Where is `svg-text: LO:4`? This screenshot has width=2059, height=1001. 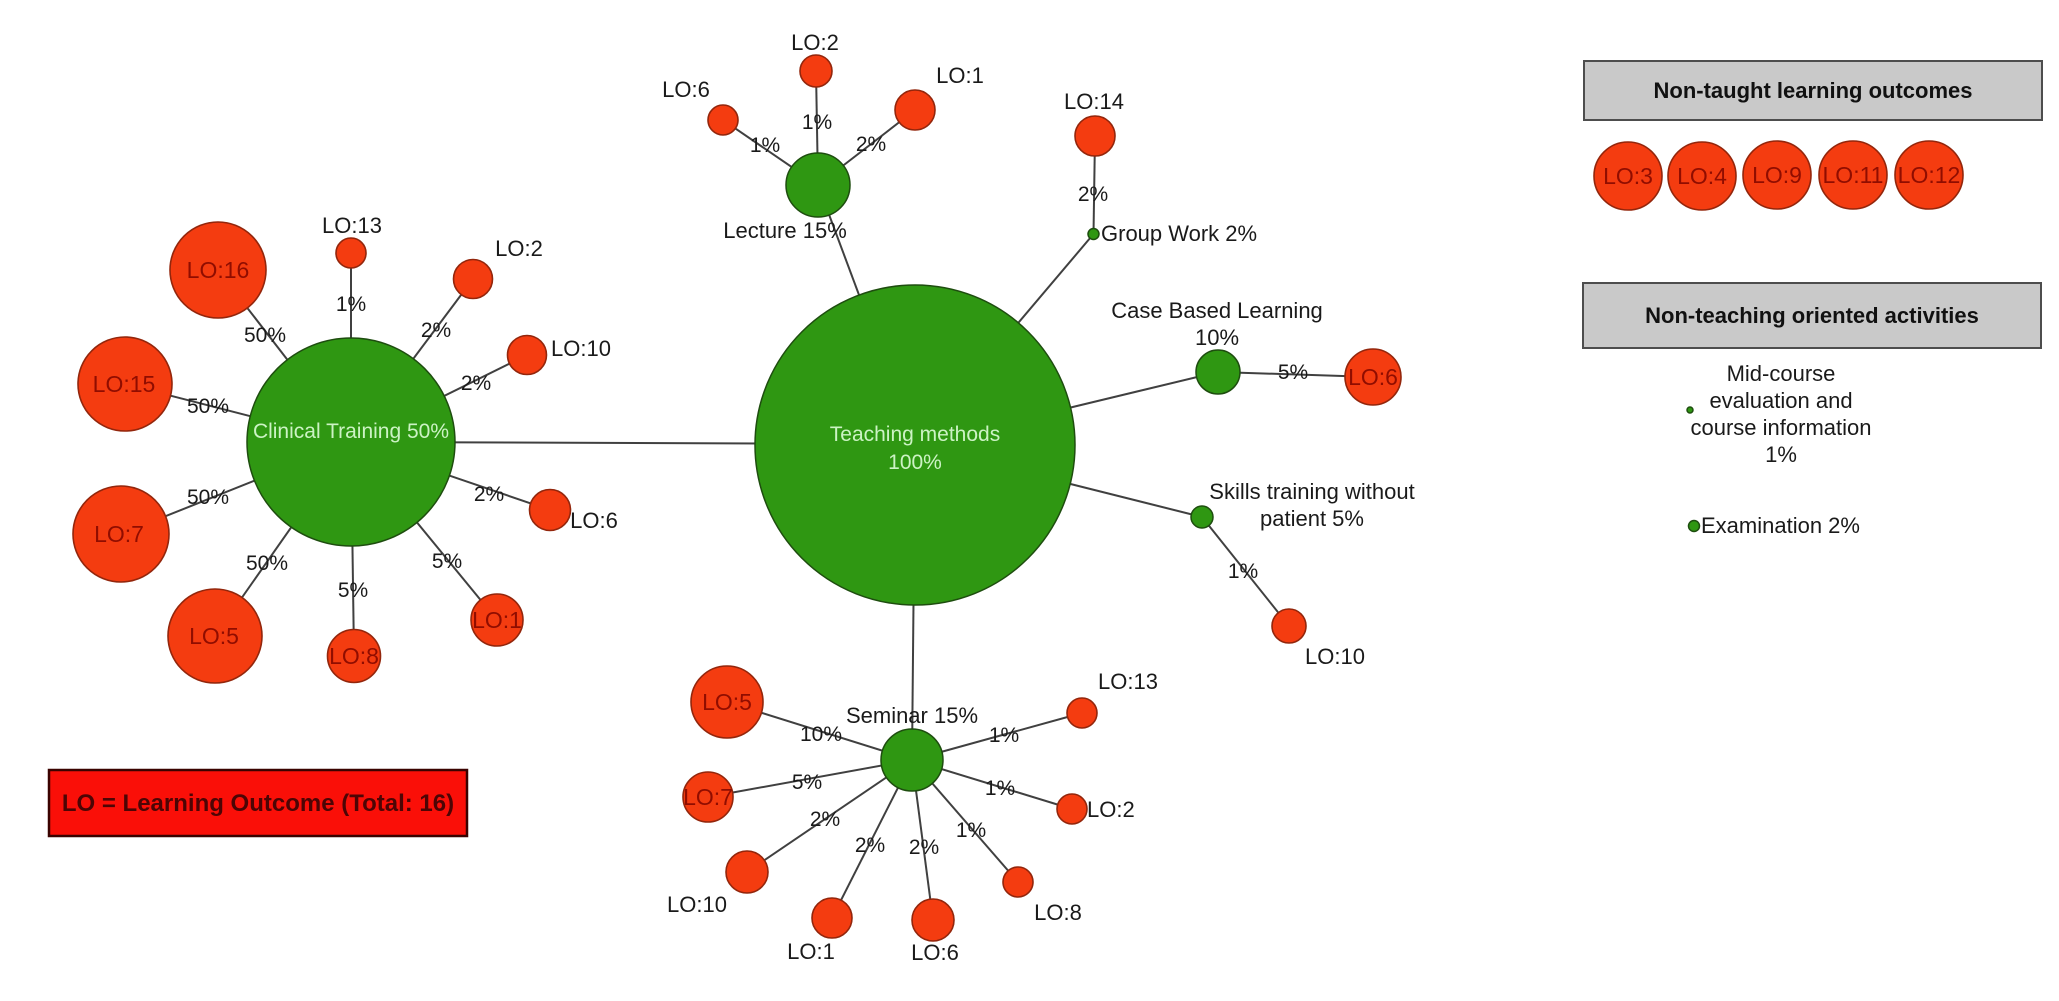
svg-text: LO:4 is located at coordinates (1702, 176).